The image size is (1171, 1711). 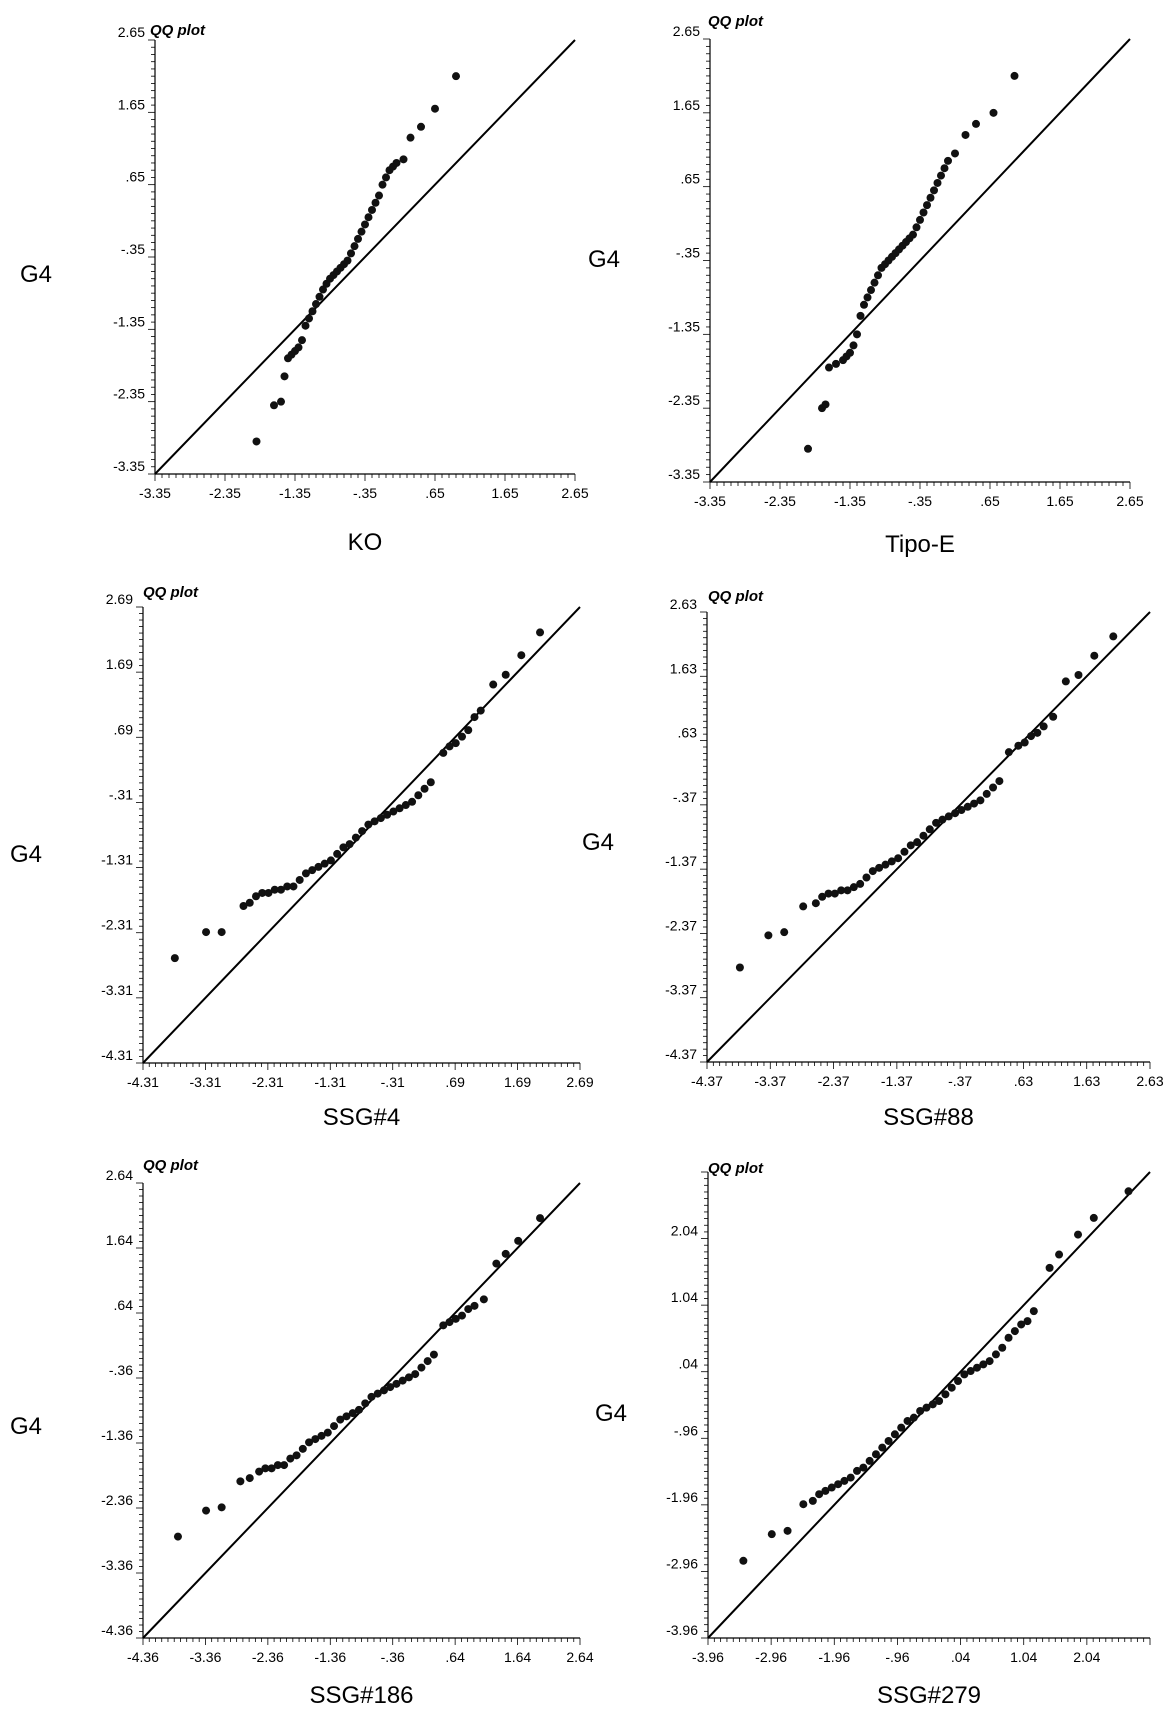 What do you see at coordinates (365, 257) in the screenshot?
I see `reference-line` at bounding box center [365, 257].